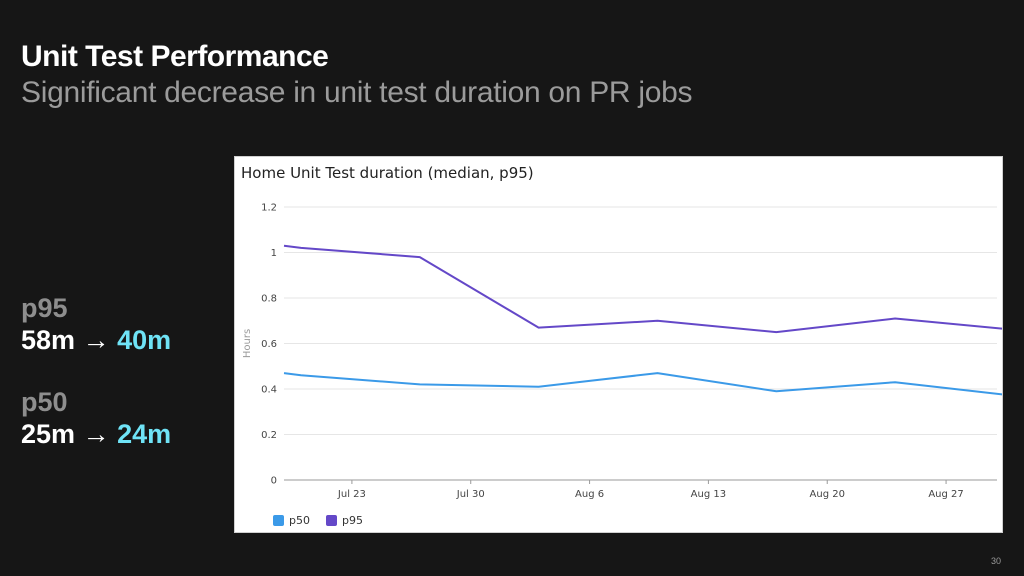 Image resolution: width=1024 pixels, height=576 pixels. I want to click on y-tick-label: 0.6, so click(269, 344).